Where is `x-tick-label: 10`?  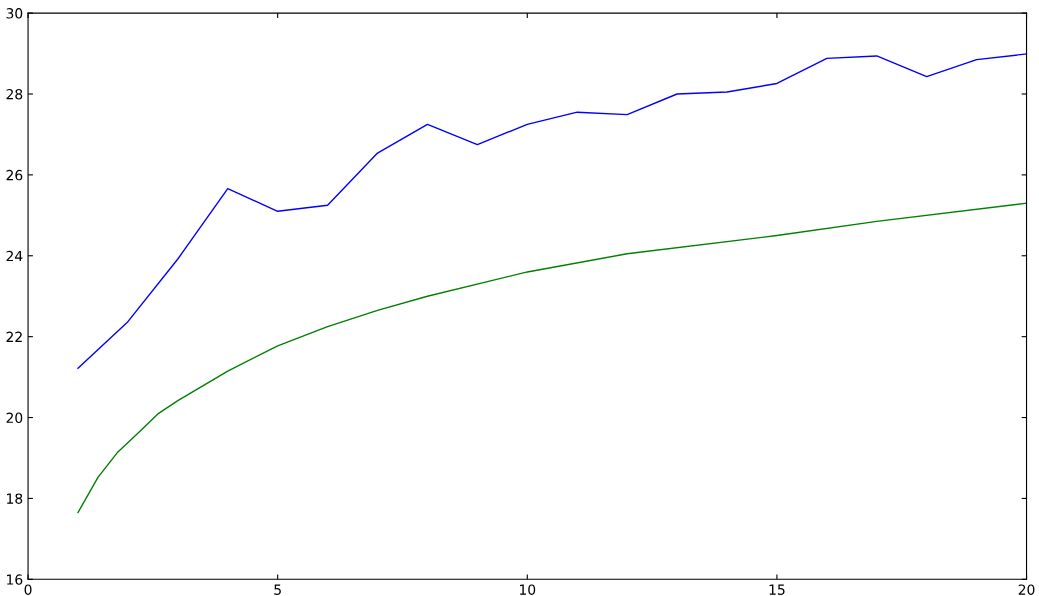
x-tick-label: 10 is located at coordinates (527, 589).